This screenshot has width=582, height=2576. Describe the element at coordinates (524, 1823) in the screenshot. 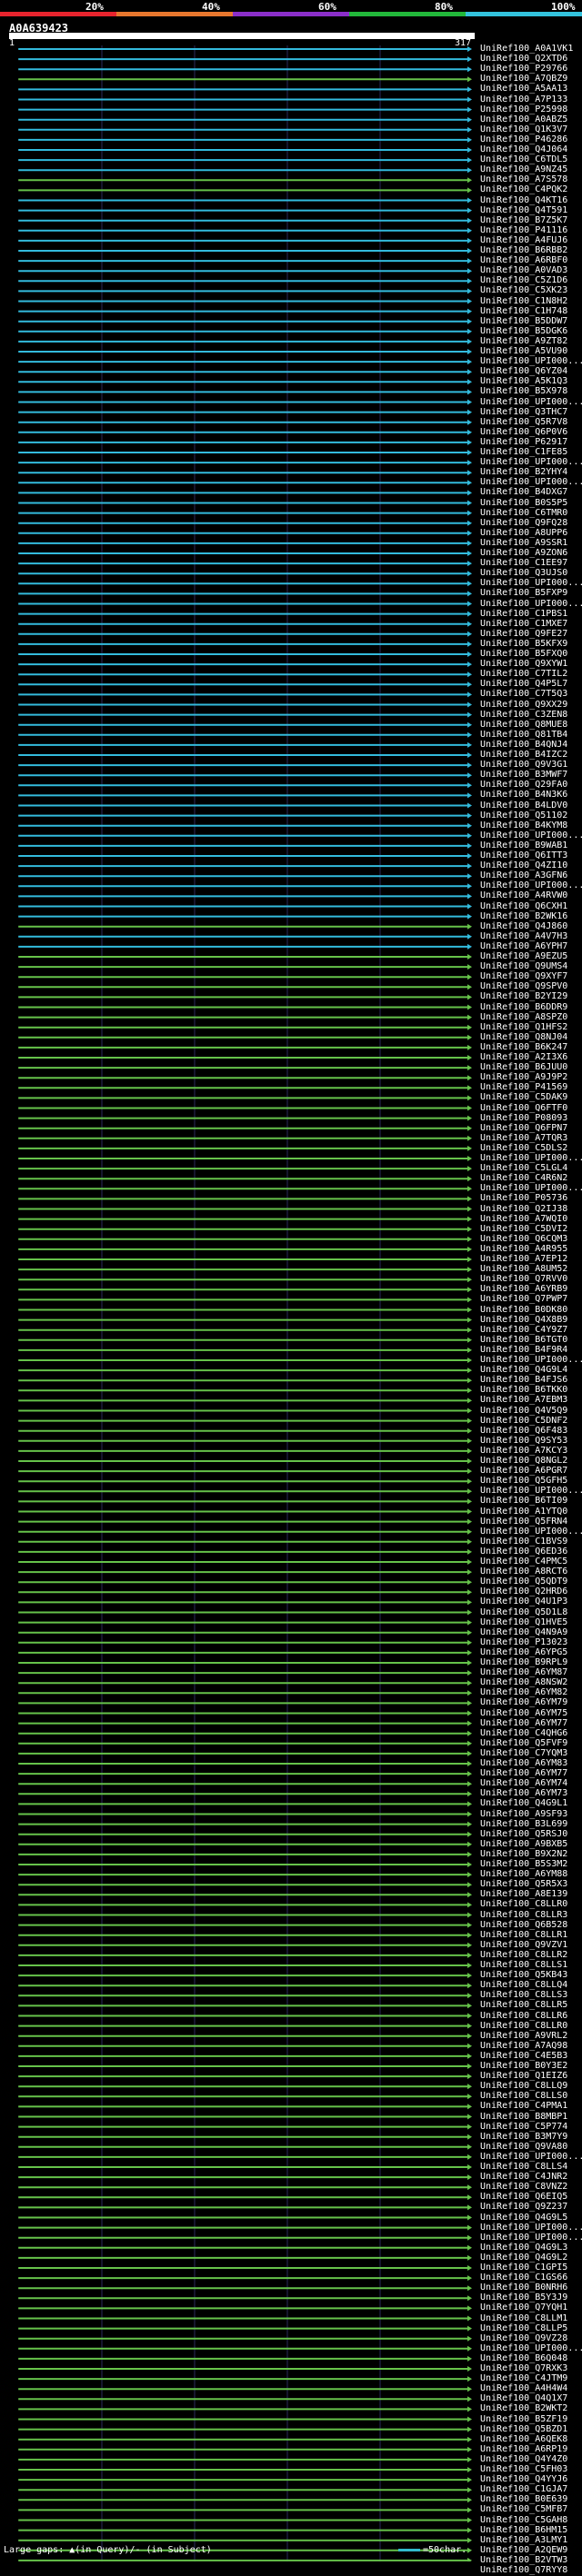

I see `hit-label: UniRef100_B3L699` at that location.